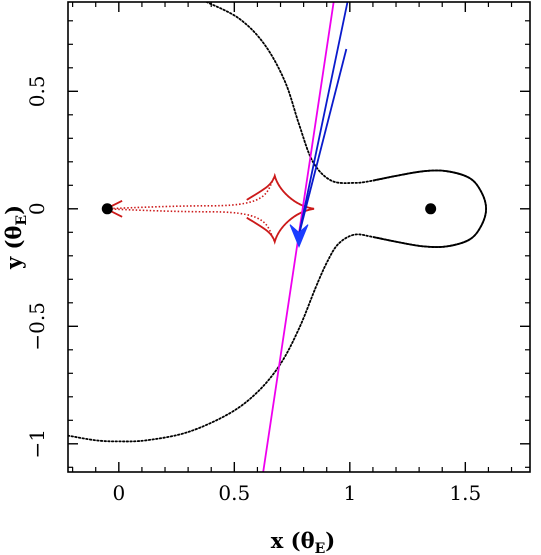  Describe the element at coordinates (13, 210) in the screenshot. I see `y-axis-label-close: )` at that location.